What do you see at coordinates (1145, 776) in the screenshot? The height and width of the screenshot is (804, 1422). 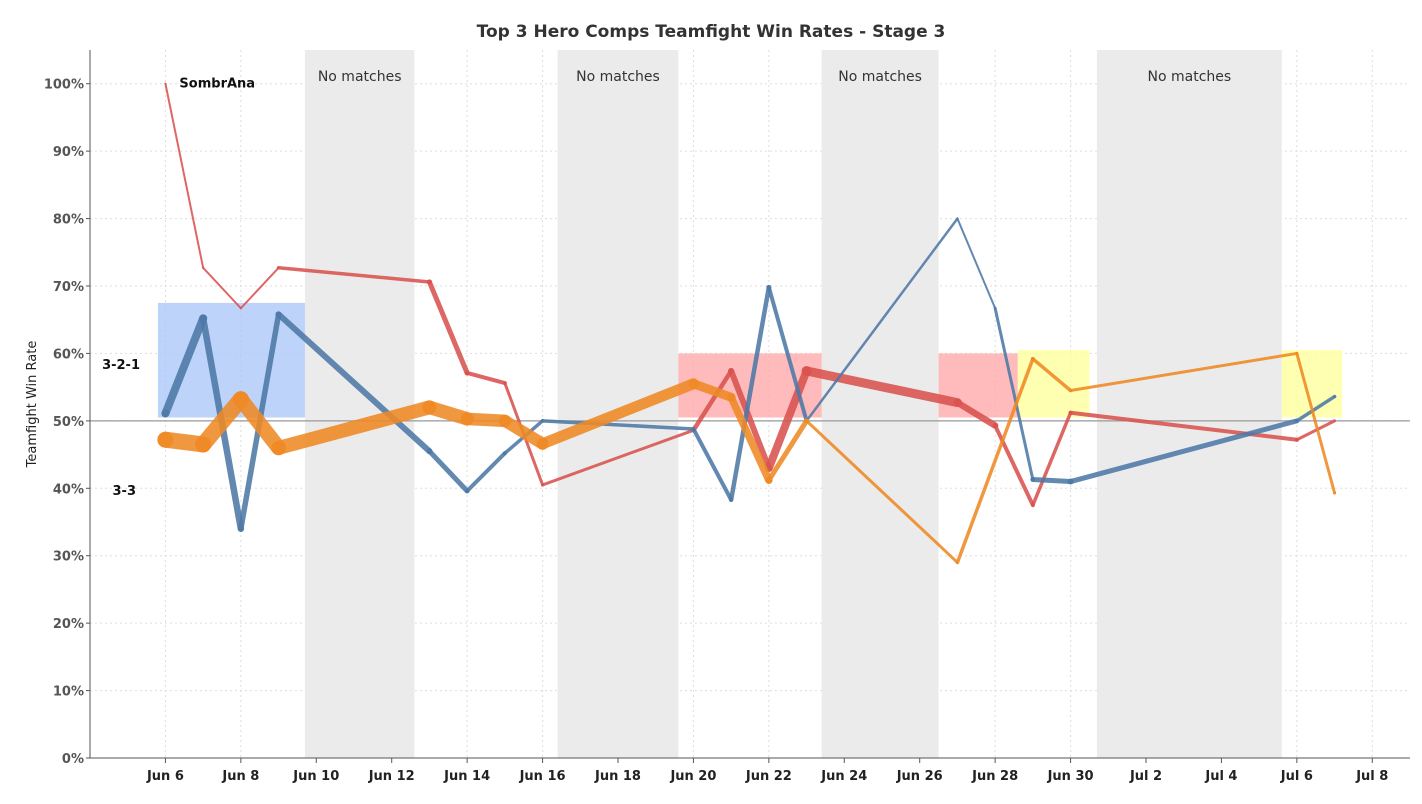 I see `x-tick-label: Jul 2` at bounding box center [1145, 776].